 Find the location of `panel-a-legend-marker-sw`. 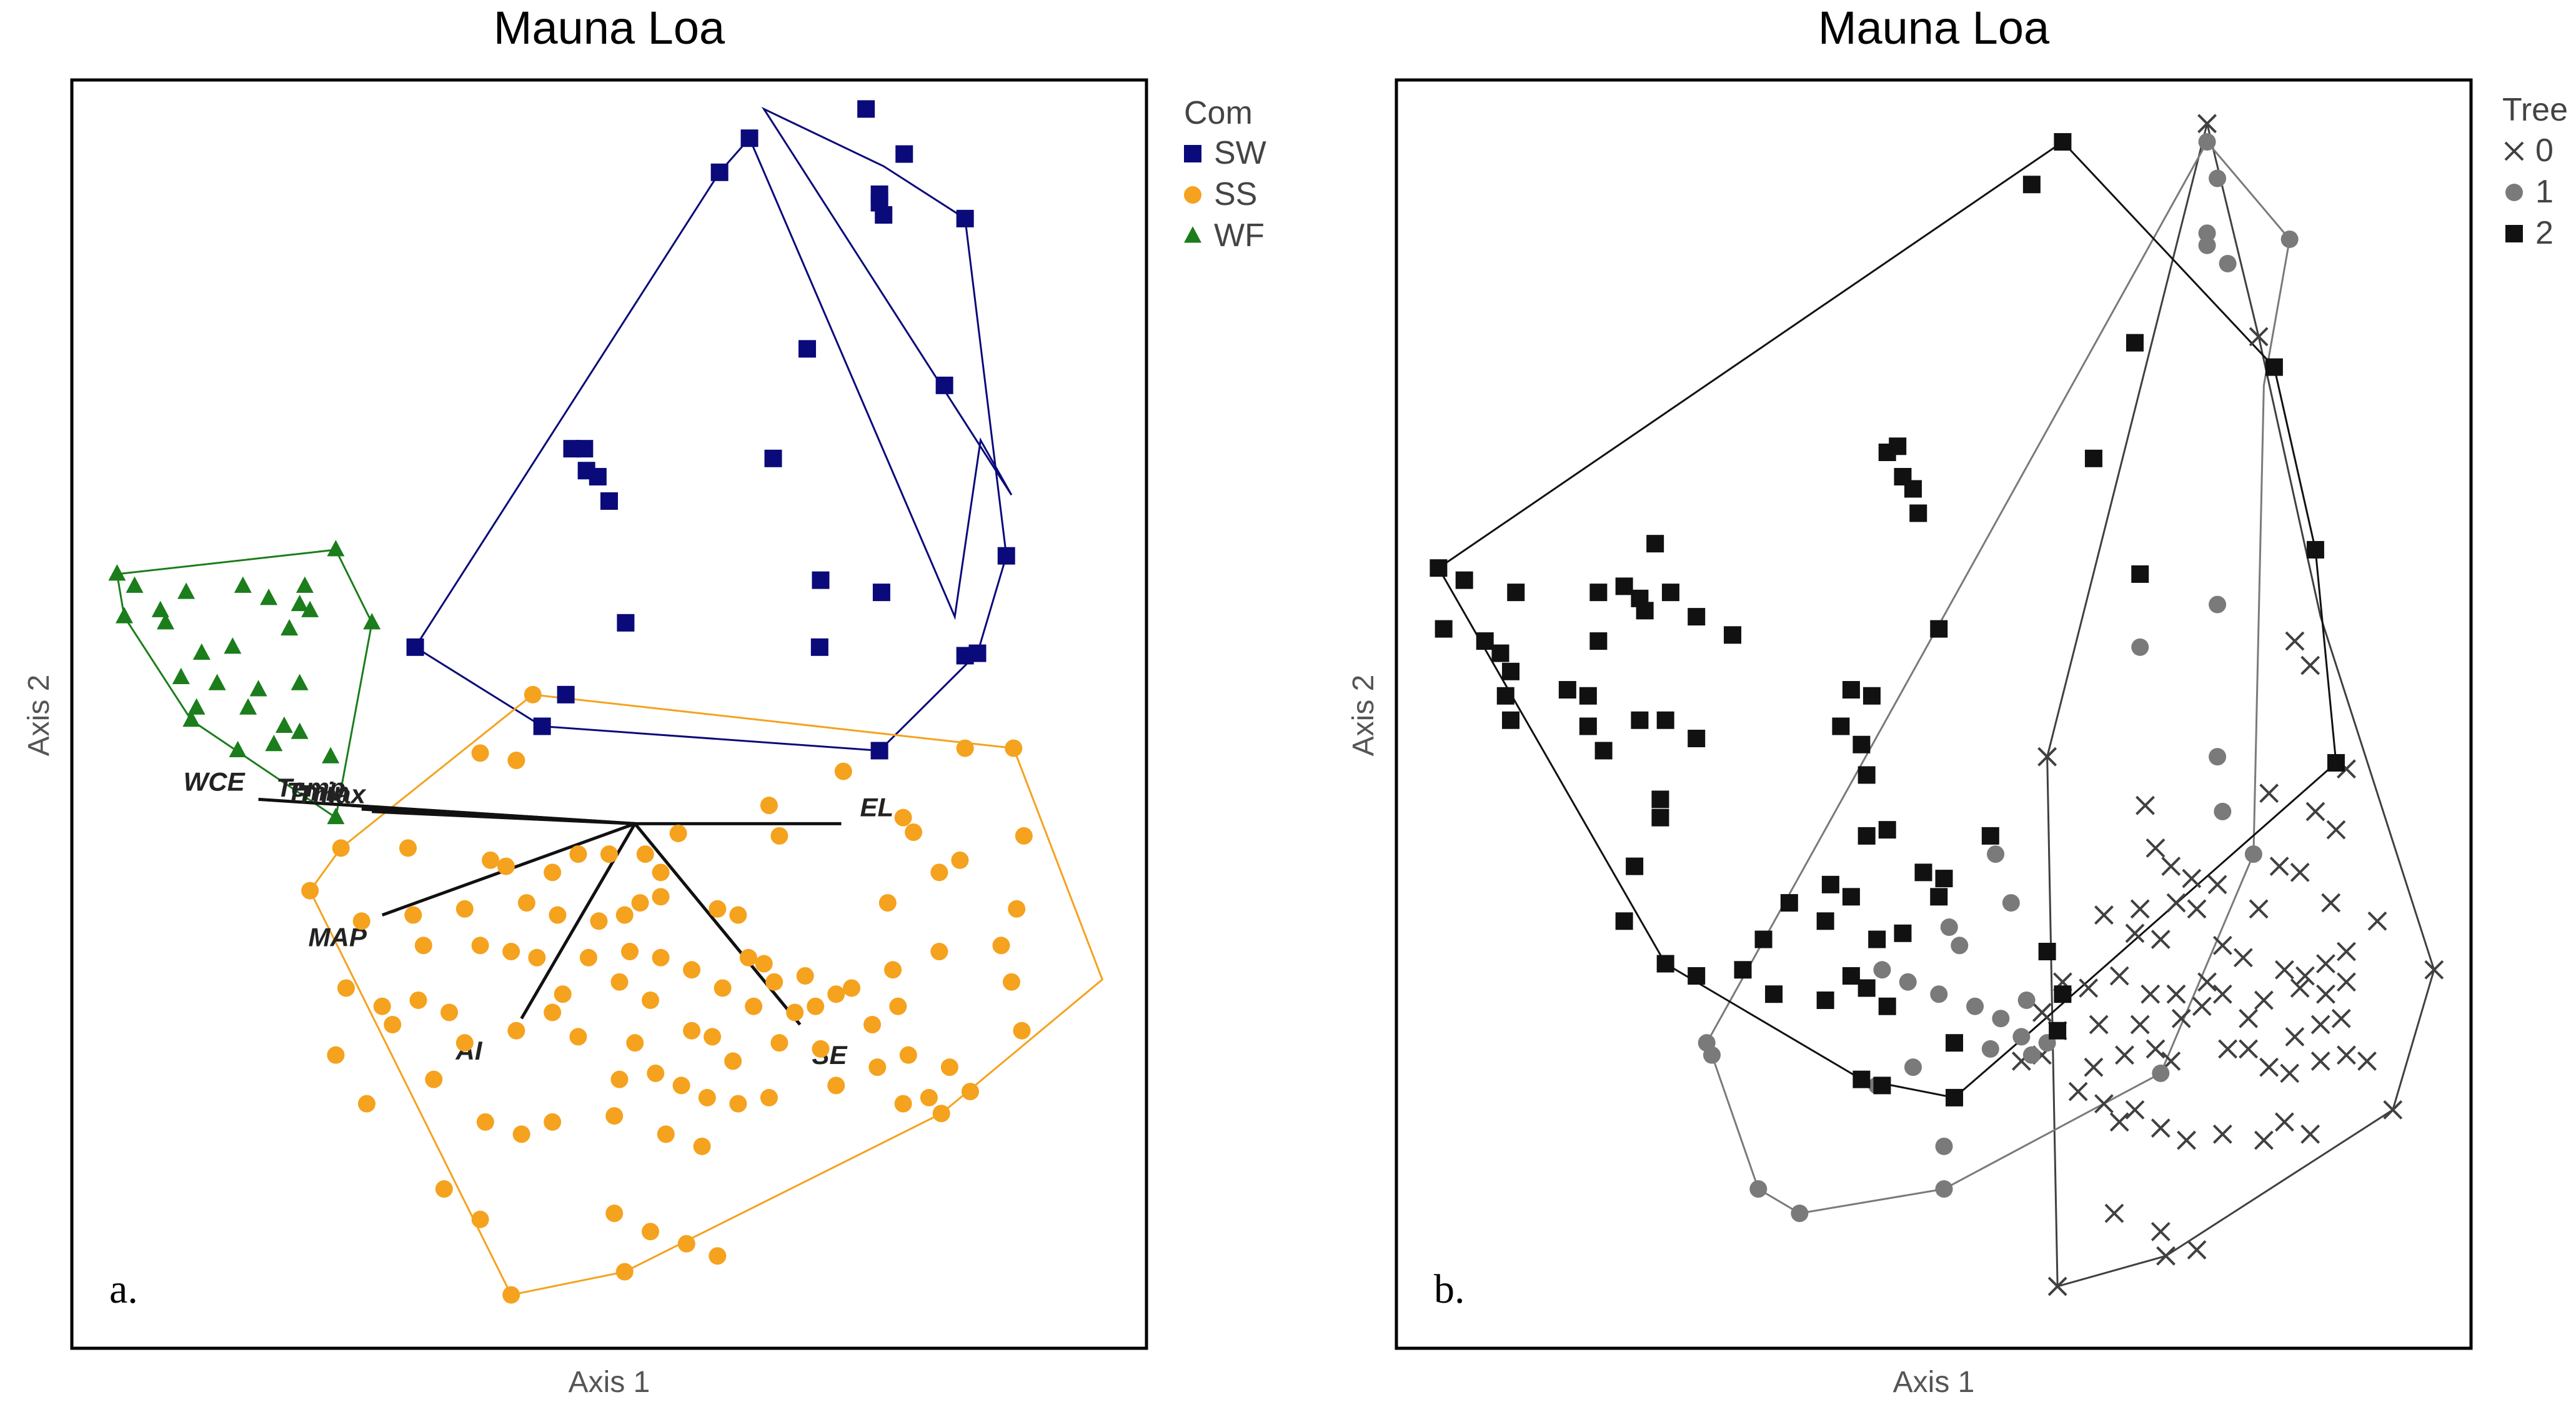

panel-a-legend-marker-sw is located at coordinates (1192, 153).